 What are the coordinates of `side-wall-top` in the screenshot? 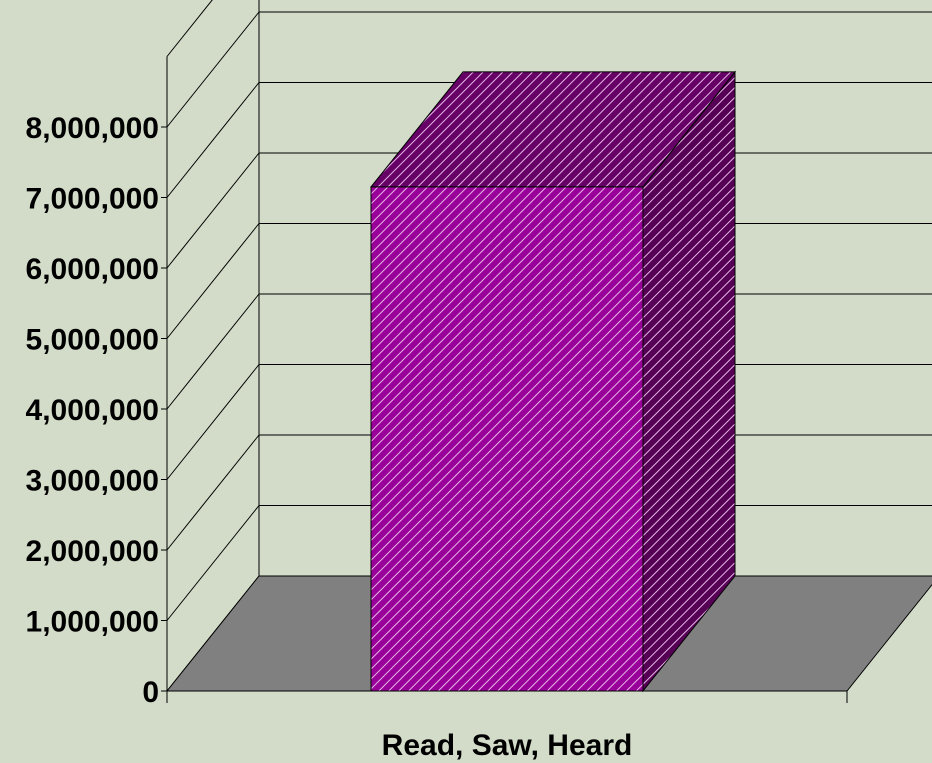 It's located at (189, 28).